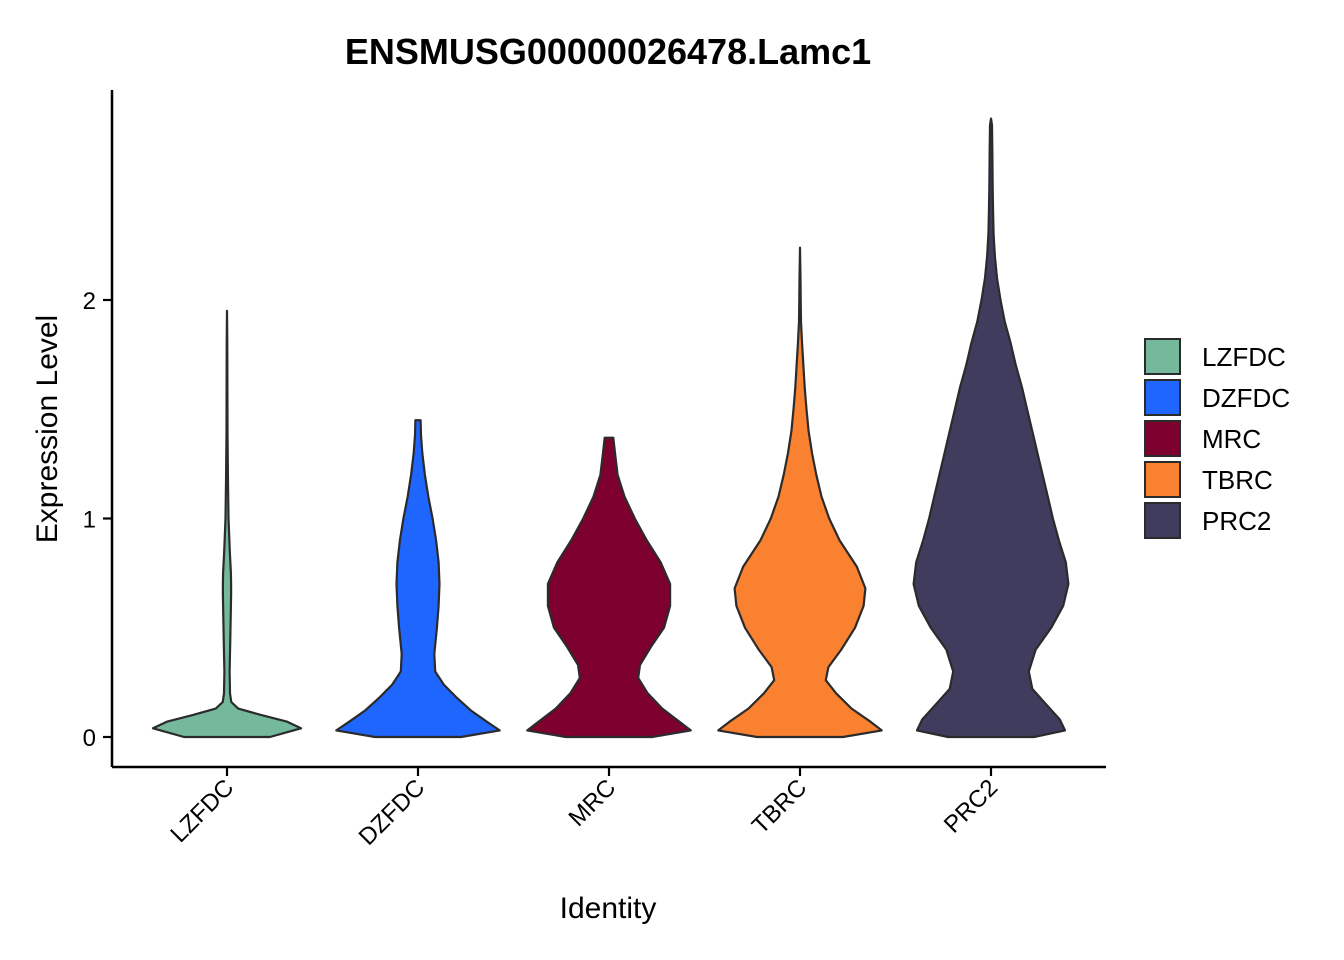 Image resolution: width=1344 pixels, height=960 pixels. I want to click on x-tick-label-prc2: PRC2, so click(971, 806).